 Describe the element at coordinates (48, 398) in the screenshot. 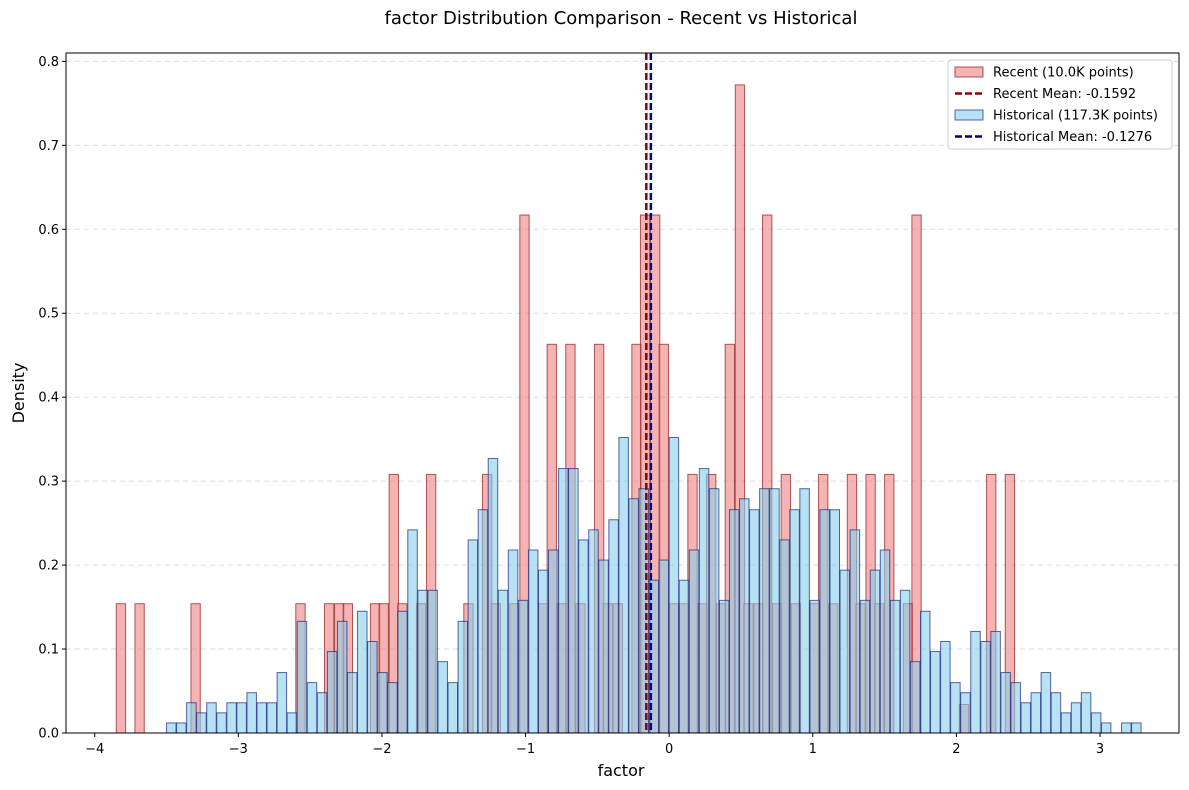

I see `y-tick-label: 0.4` at that location.